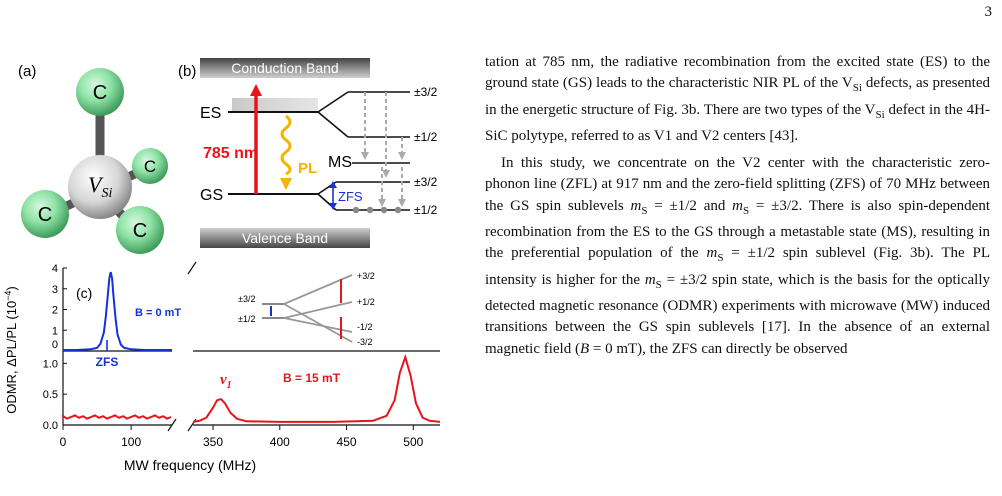  I want to click on vsi-structure: C C C C VSi, so click(94, 161).